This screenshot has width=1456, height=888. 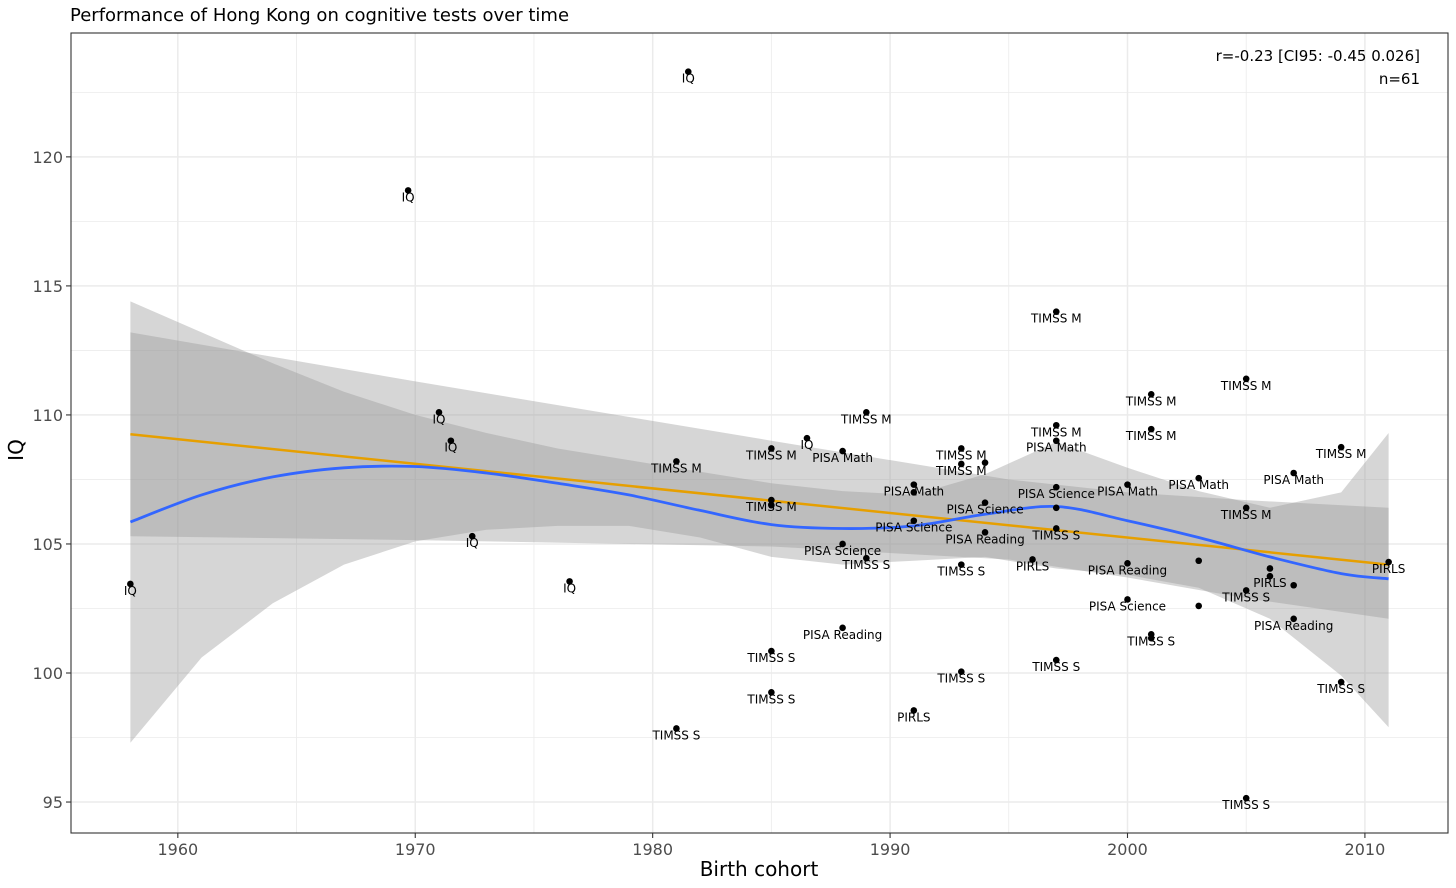 I want to click on x-axis-ticks: 1960 1970 1980 1990 2000 2010, so click(x=771, y=846).